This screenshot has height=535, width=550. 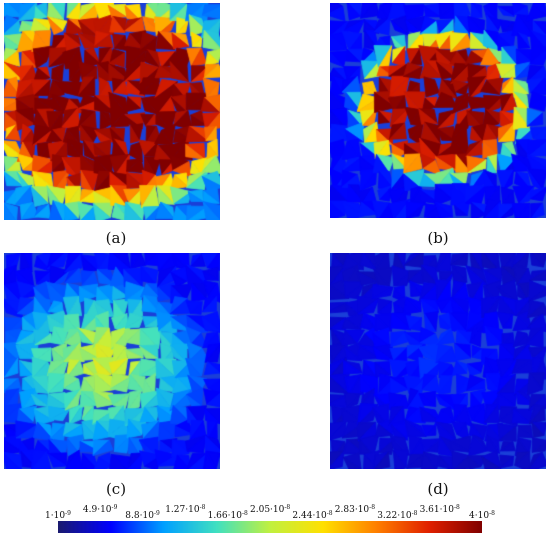 What do you see at coordinates (482, 516) in the screenshot?
I see `colorbar-tick-label: 4·10⁻⁸` at bounding box center [482, 516].